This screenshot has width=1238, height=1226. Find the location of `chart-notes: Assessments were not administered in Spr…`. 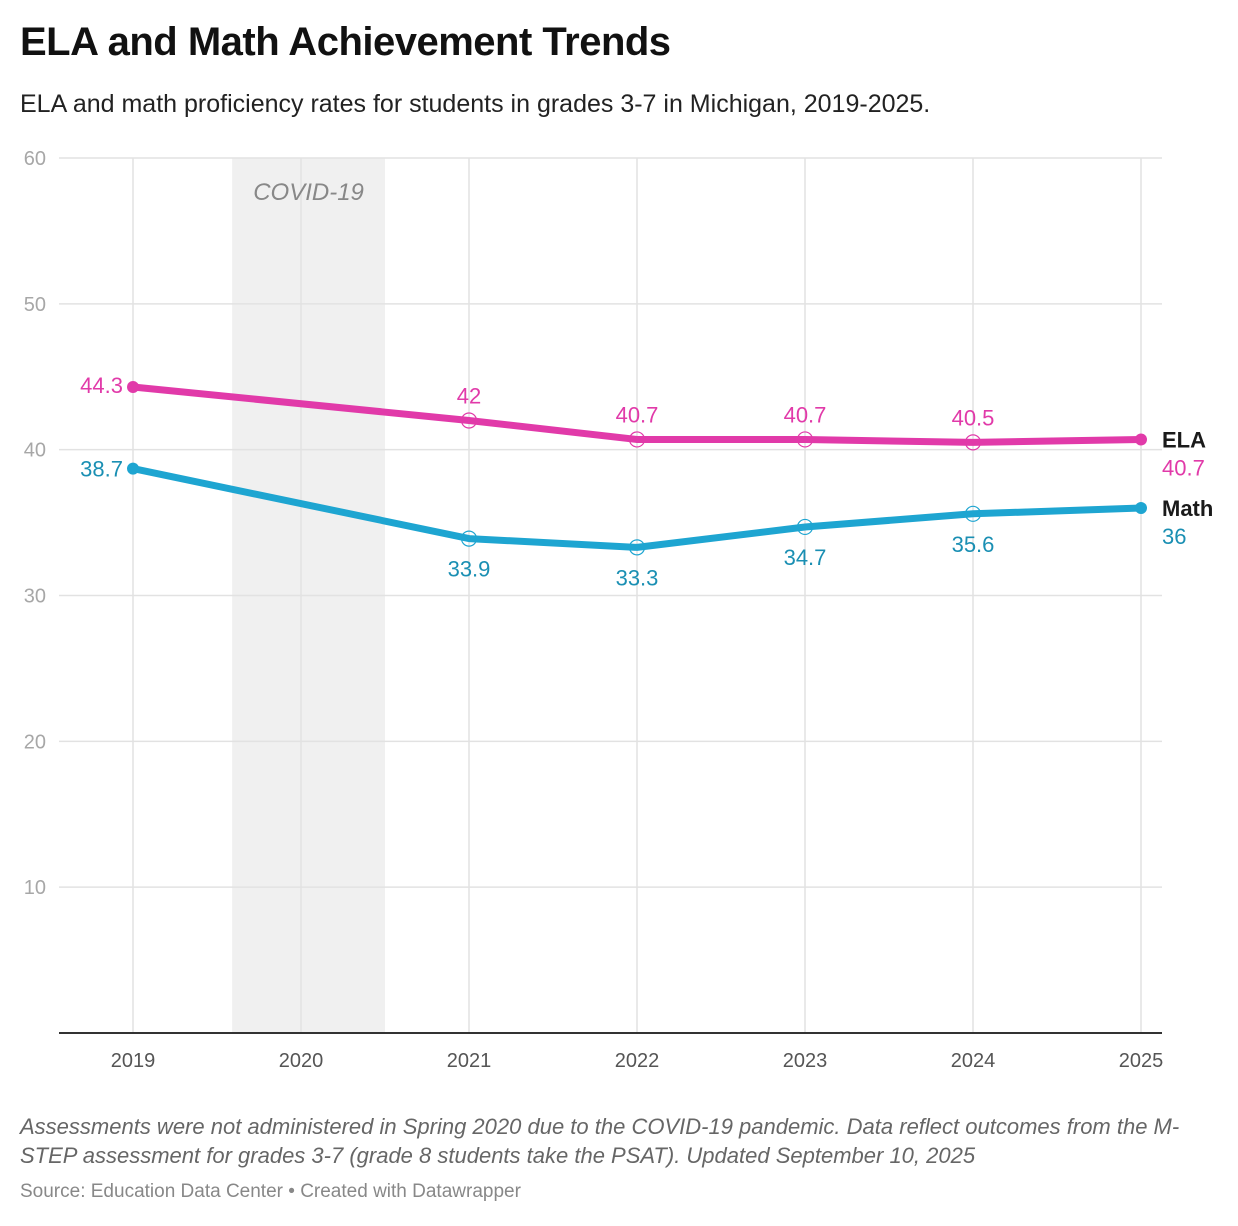

chart-notes: Assessments were not administered in Spr… is located at coordinates (600, 1141).